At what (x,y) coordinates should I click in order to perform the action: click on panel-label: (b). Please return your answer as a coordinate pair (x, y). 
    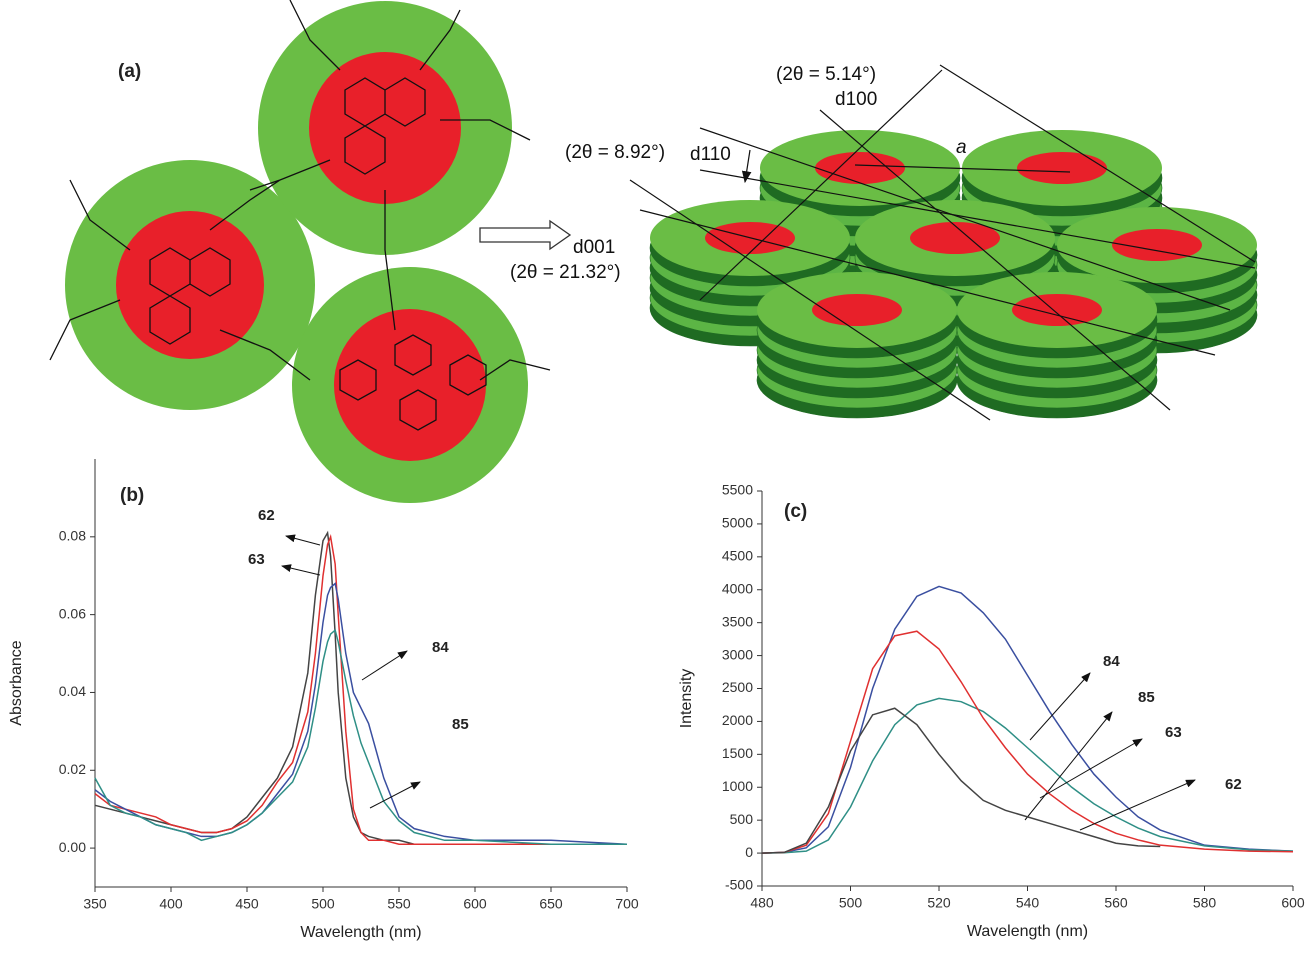
    Looking at the image, I should click on (132, 495).